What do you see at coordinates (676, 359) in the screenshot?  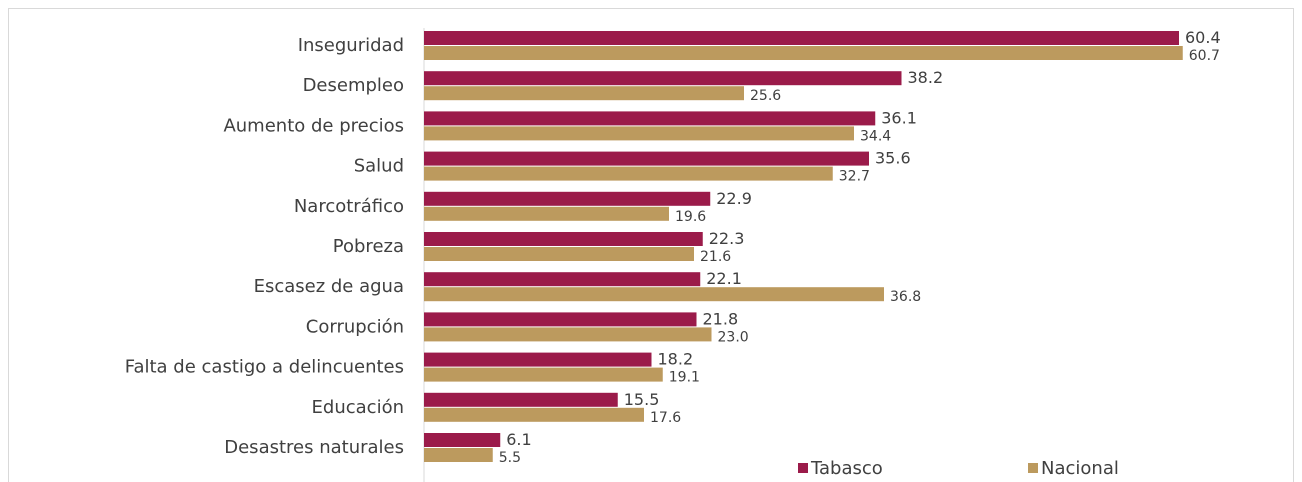 I see `data-label-tabasco: 18.2` at bounding box center [676, 359].